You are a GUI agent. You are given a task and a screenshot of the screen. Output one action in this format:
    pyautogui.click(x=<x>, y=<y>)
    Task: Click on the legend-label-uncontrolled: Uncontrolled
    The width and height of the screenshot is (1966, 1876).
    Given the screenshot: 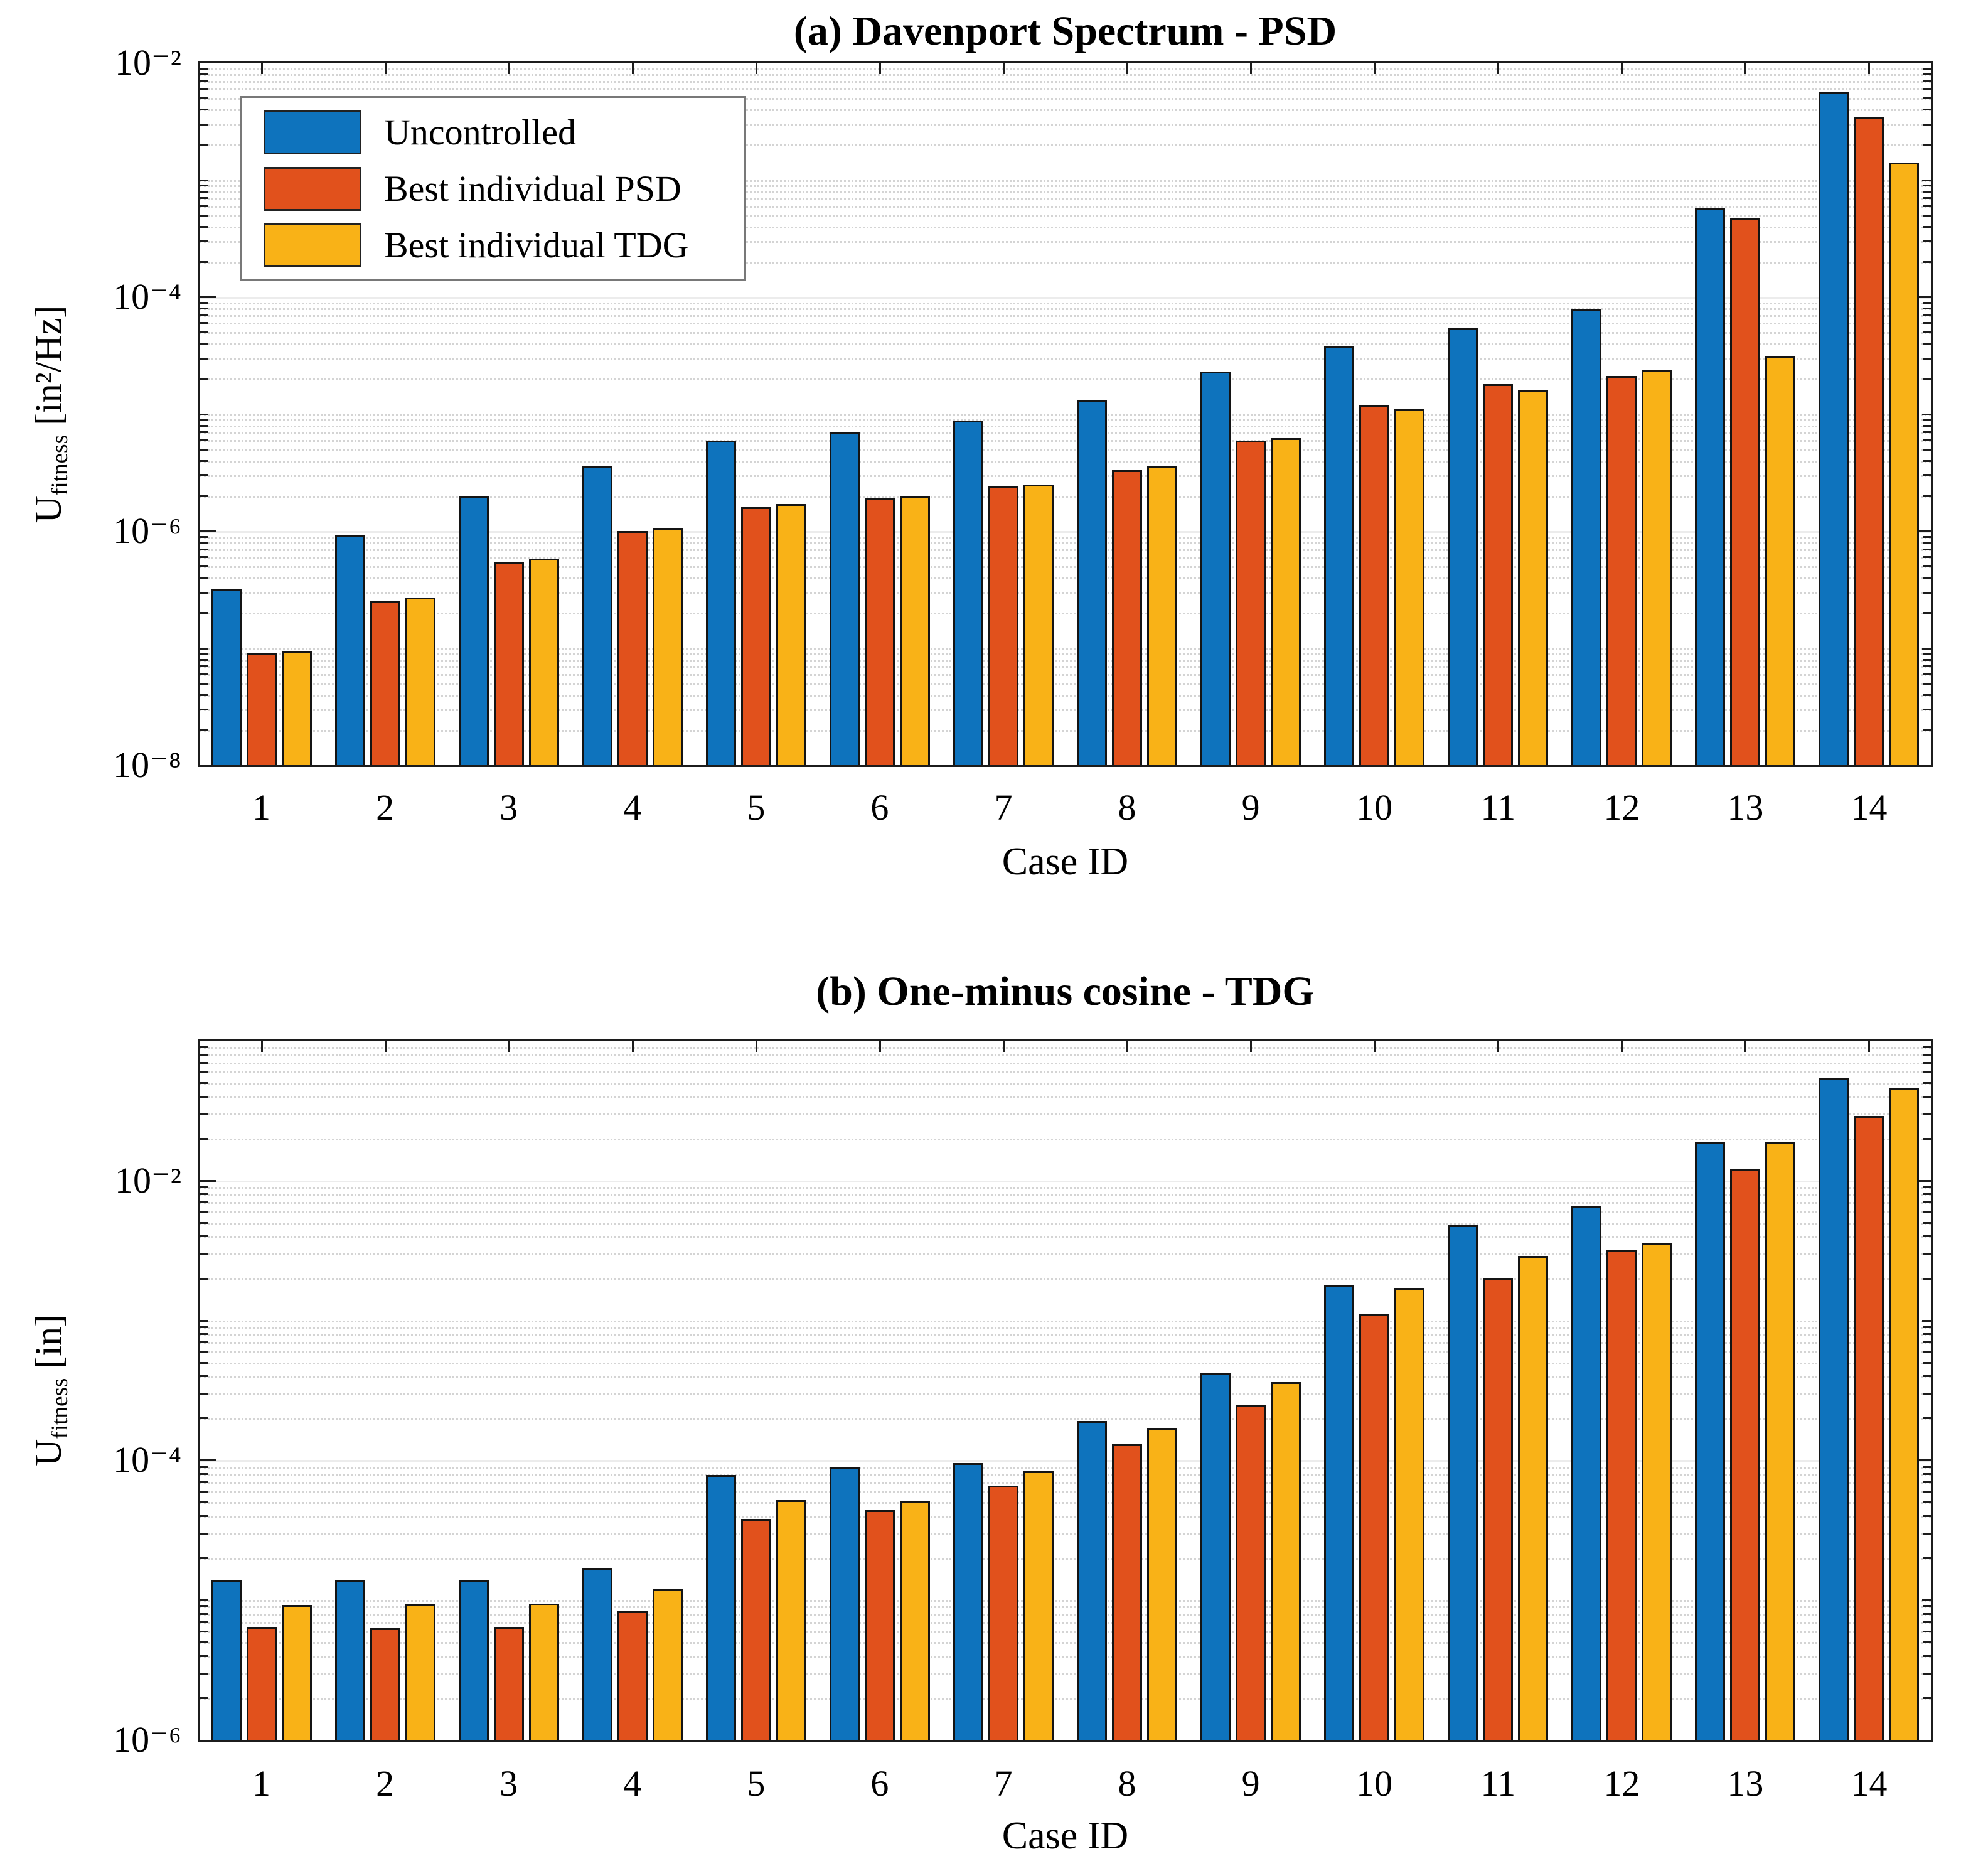 What is the action you would take?
    pyautogui.click(x=480, y=133)
    